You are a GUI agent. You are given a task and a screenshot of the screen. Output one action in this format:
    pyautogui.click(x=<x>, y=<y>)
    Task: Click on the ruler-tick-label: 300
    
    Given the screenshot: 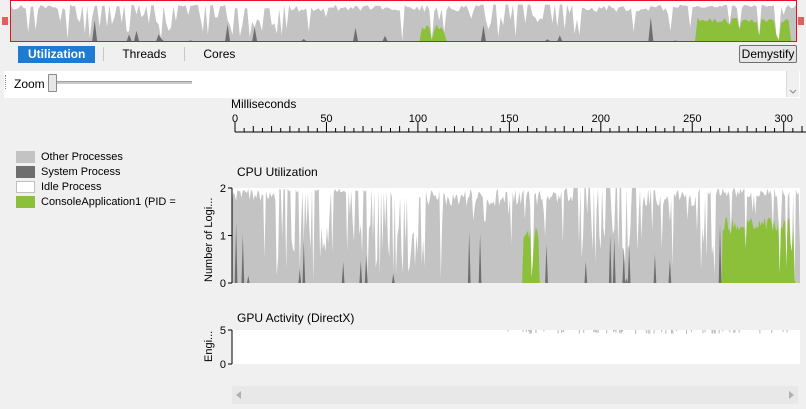 What is the action you would take?
    pyautogui.click(x=784, y=119)
    